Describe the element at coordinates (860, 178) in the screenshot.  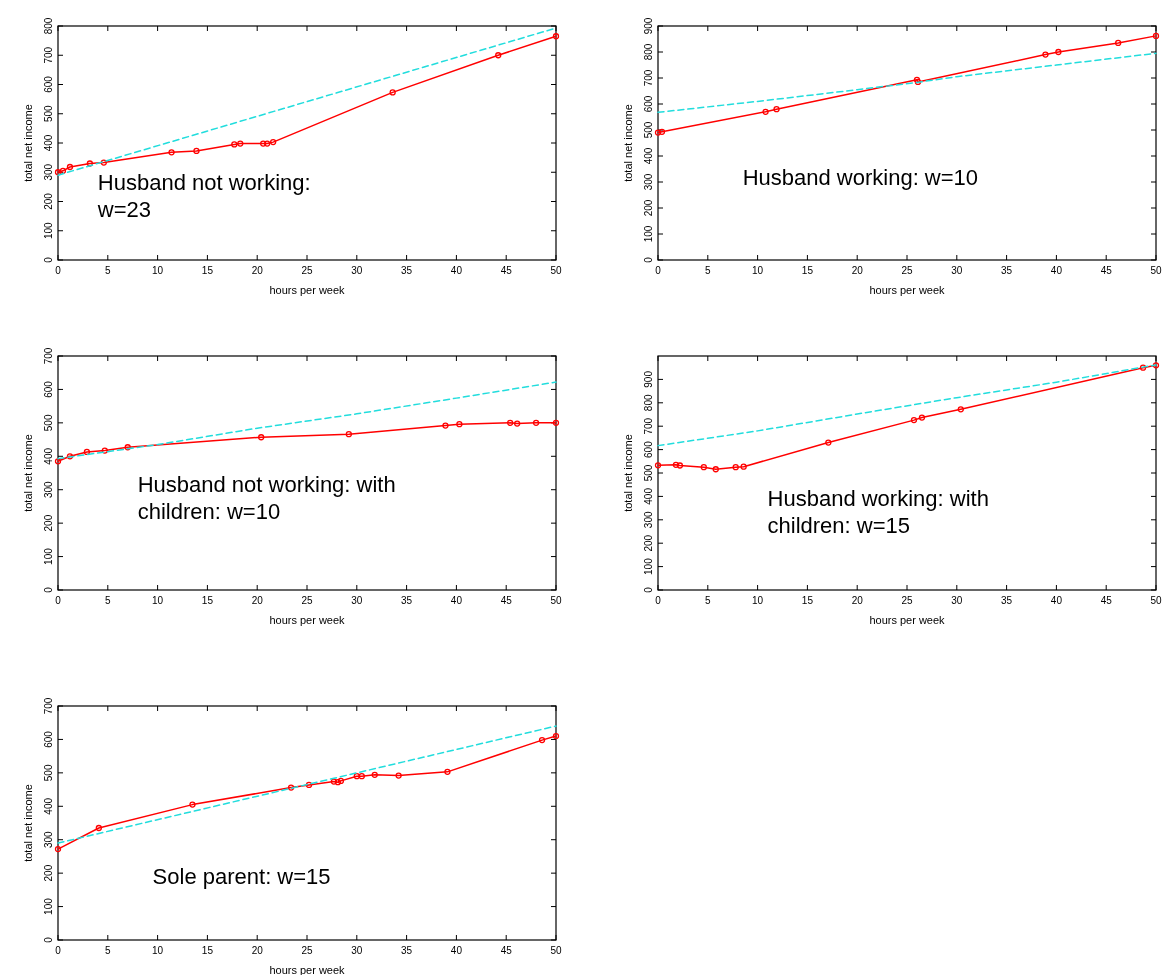
I see `annotation: Husband working: w=10` at that location.